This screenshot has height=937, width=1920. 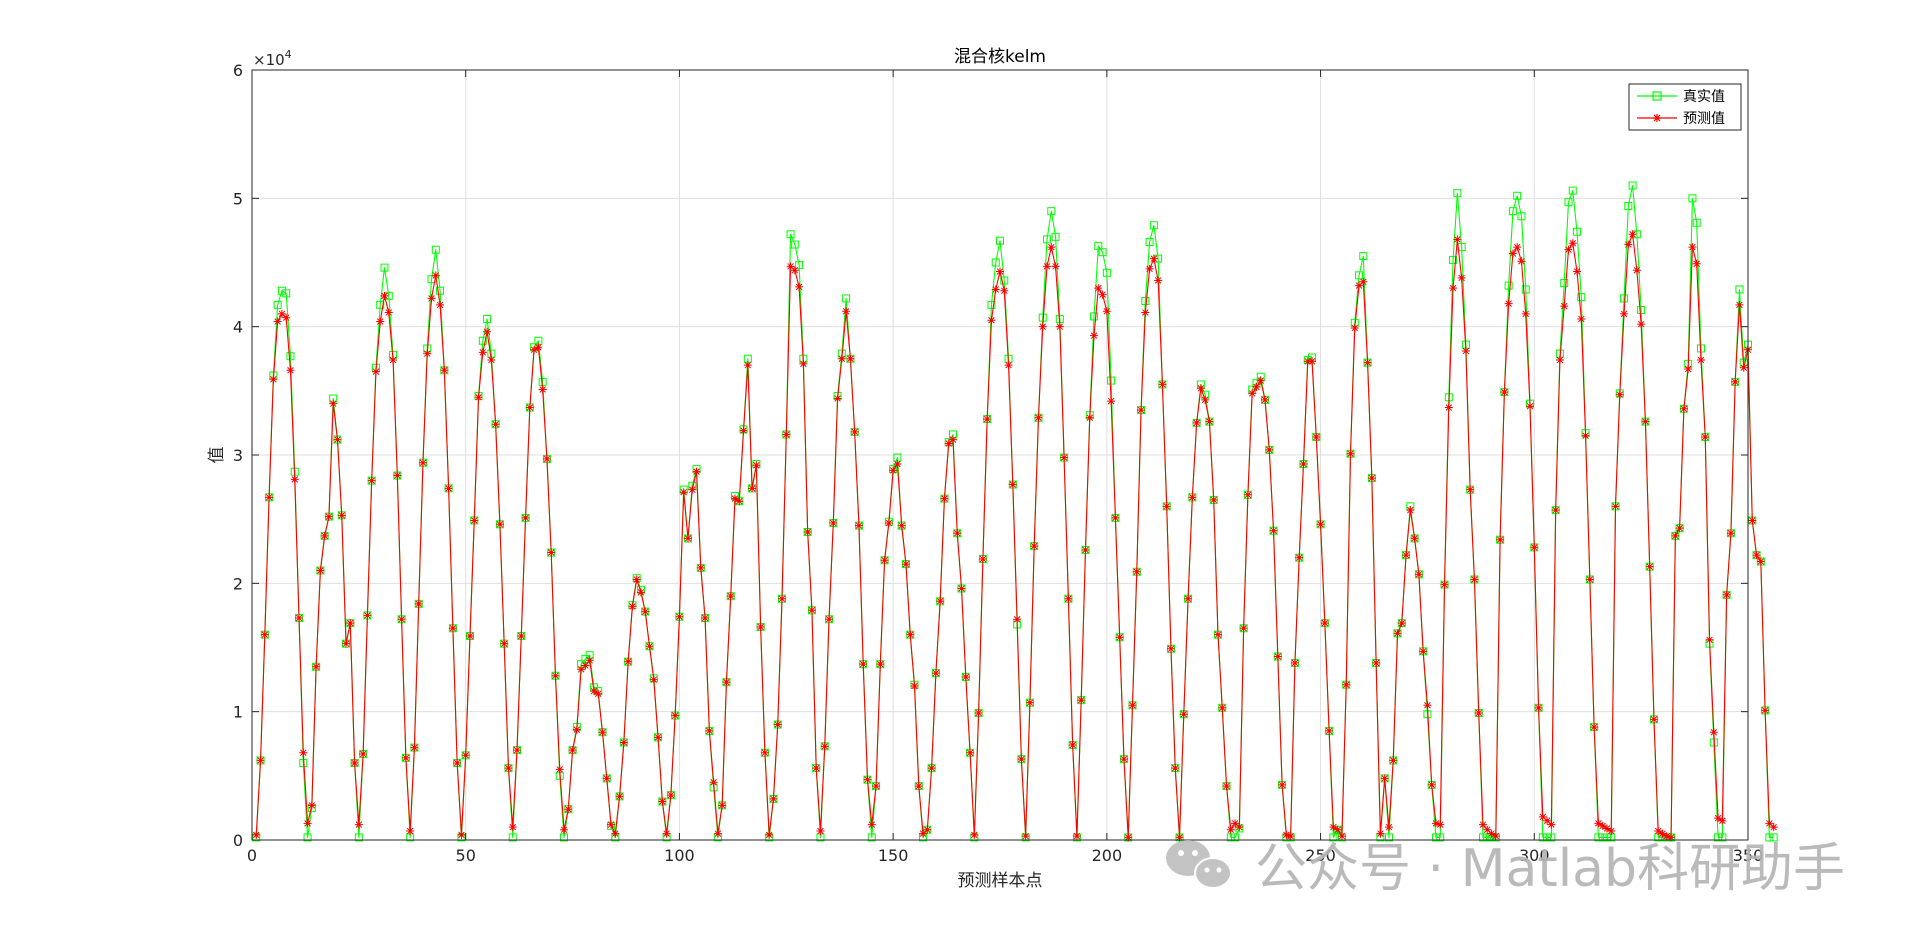 What do you see at coordinates (1681, 97) in the screenshot?
I see `legend-item-actual: 真实值` at bounding box center [1681, 97].